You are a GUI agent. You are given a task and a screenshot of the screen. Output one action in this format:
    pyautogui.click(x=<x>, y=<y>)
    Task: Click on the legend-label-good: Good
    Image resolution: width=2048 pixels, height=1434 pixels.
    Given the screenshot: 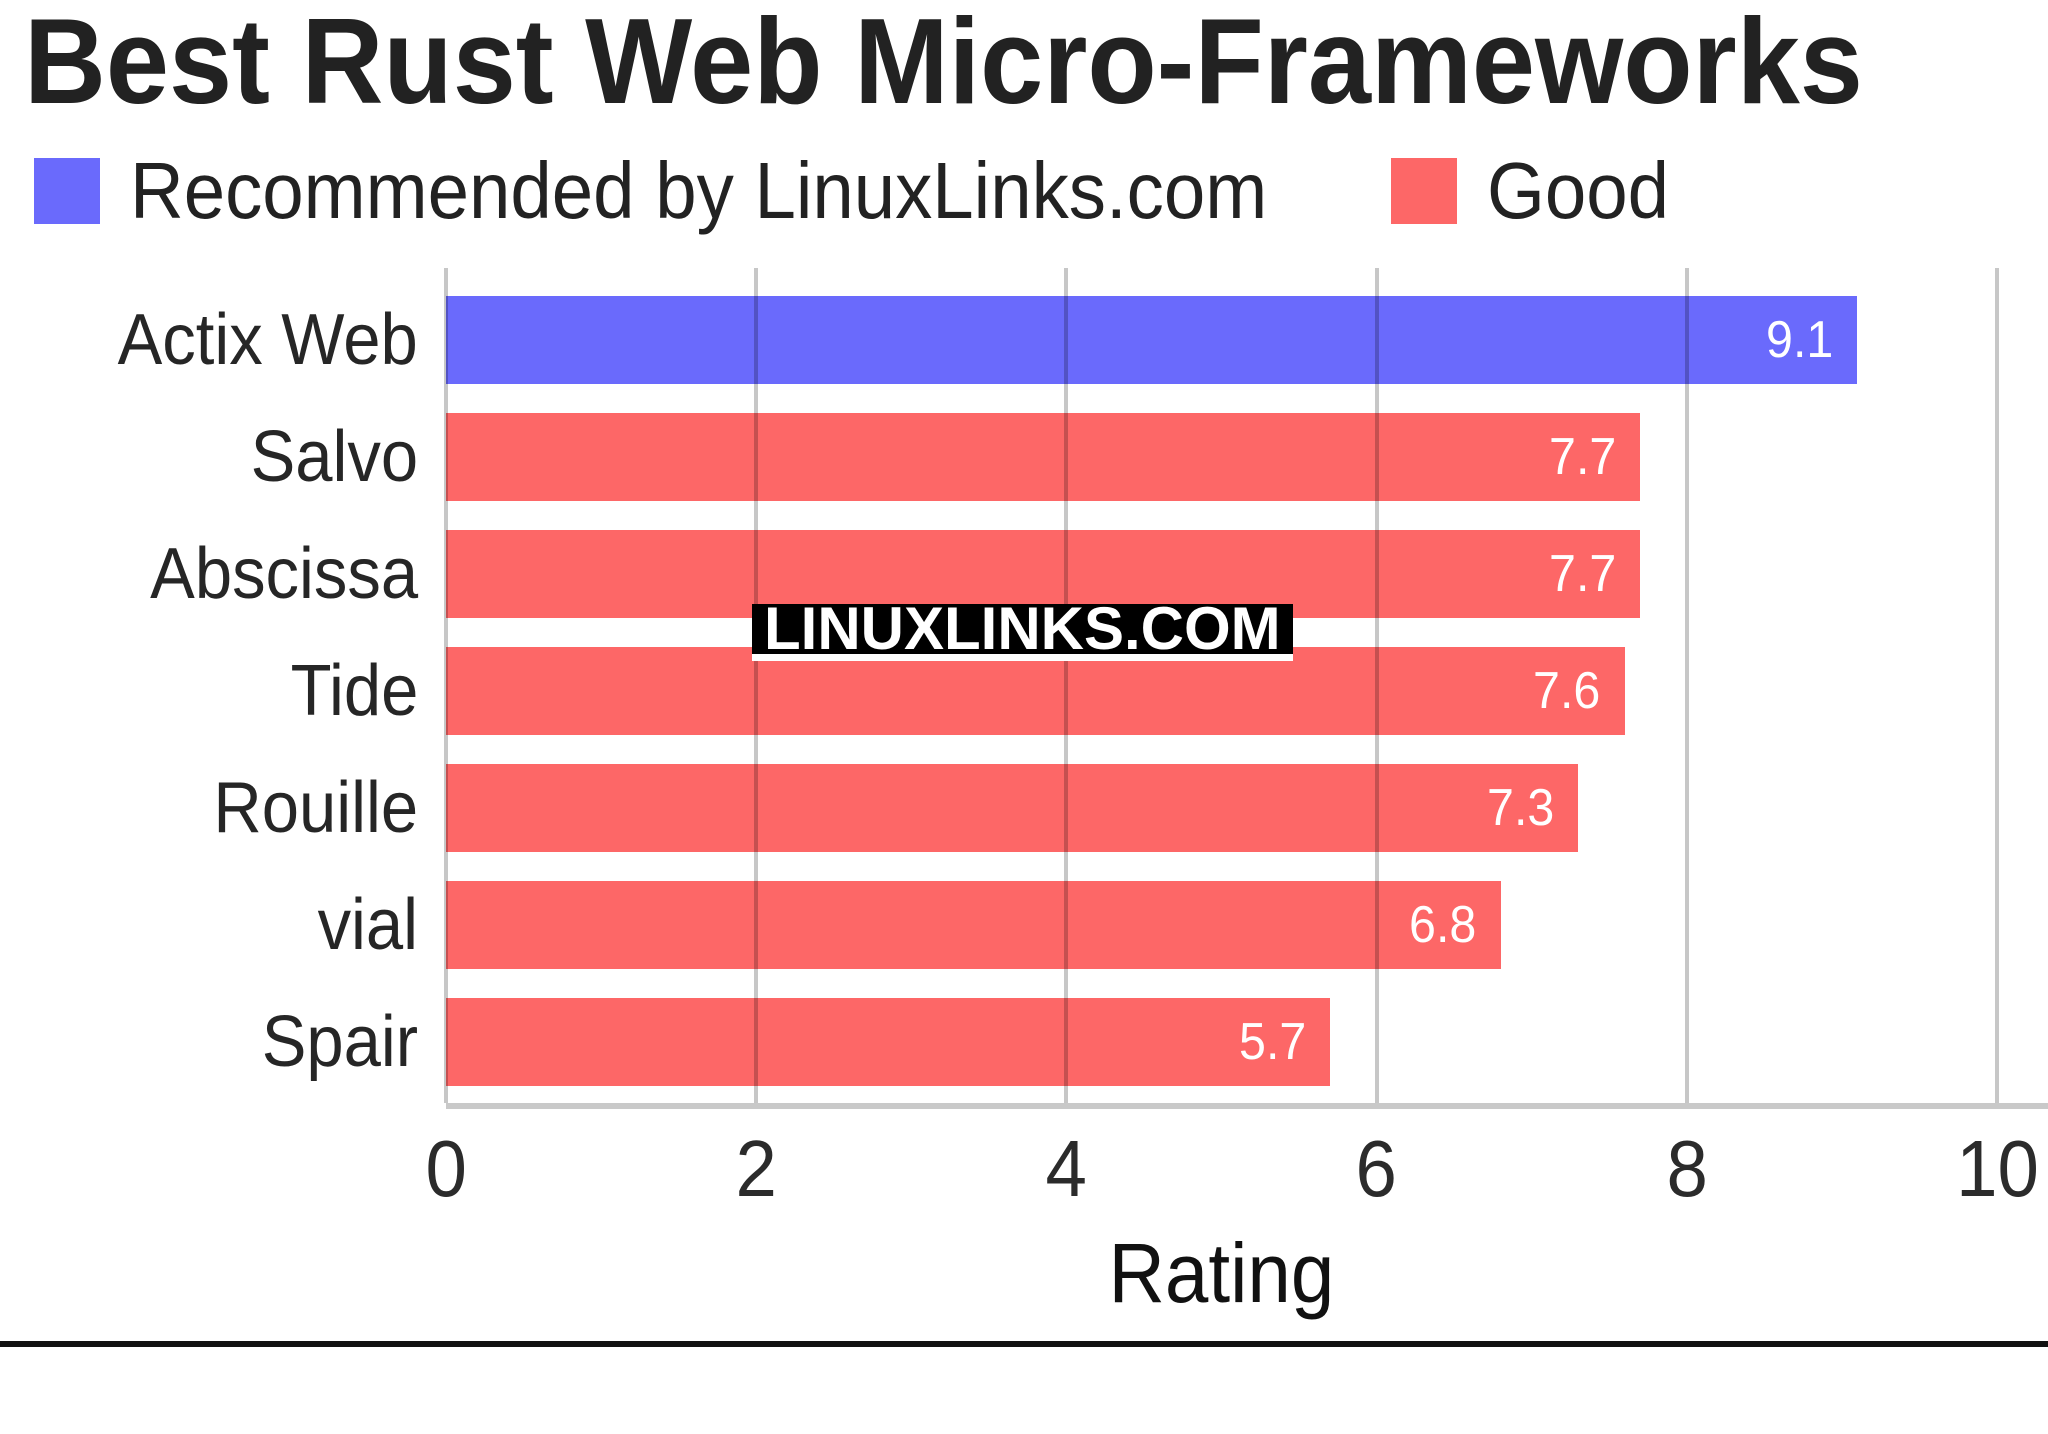 What is the action you would take?
    pyautogui.click(x=1577, y=190)
    